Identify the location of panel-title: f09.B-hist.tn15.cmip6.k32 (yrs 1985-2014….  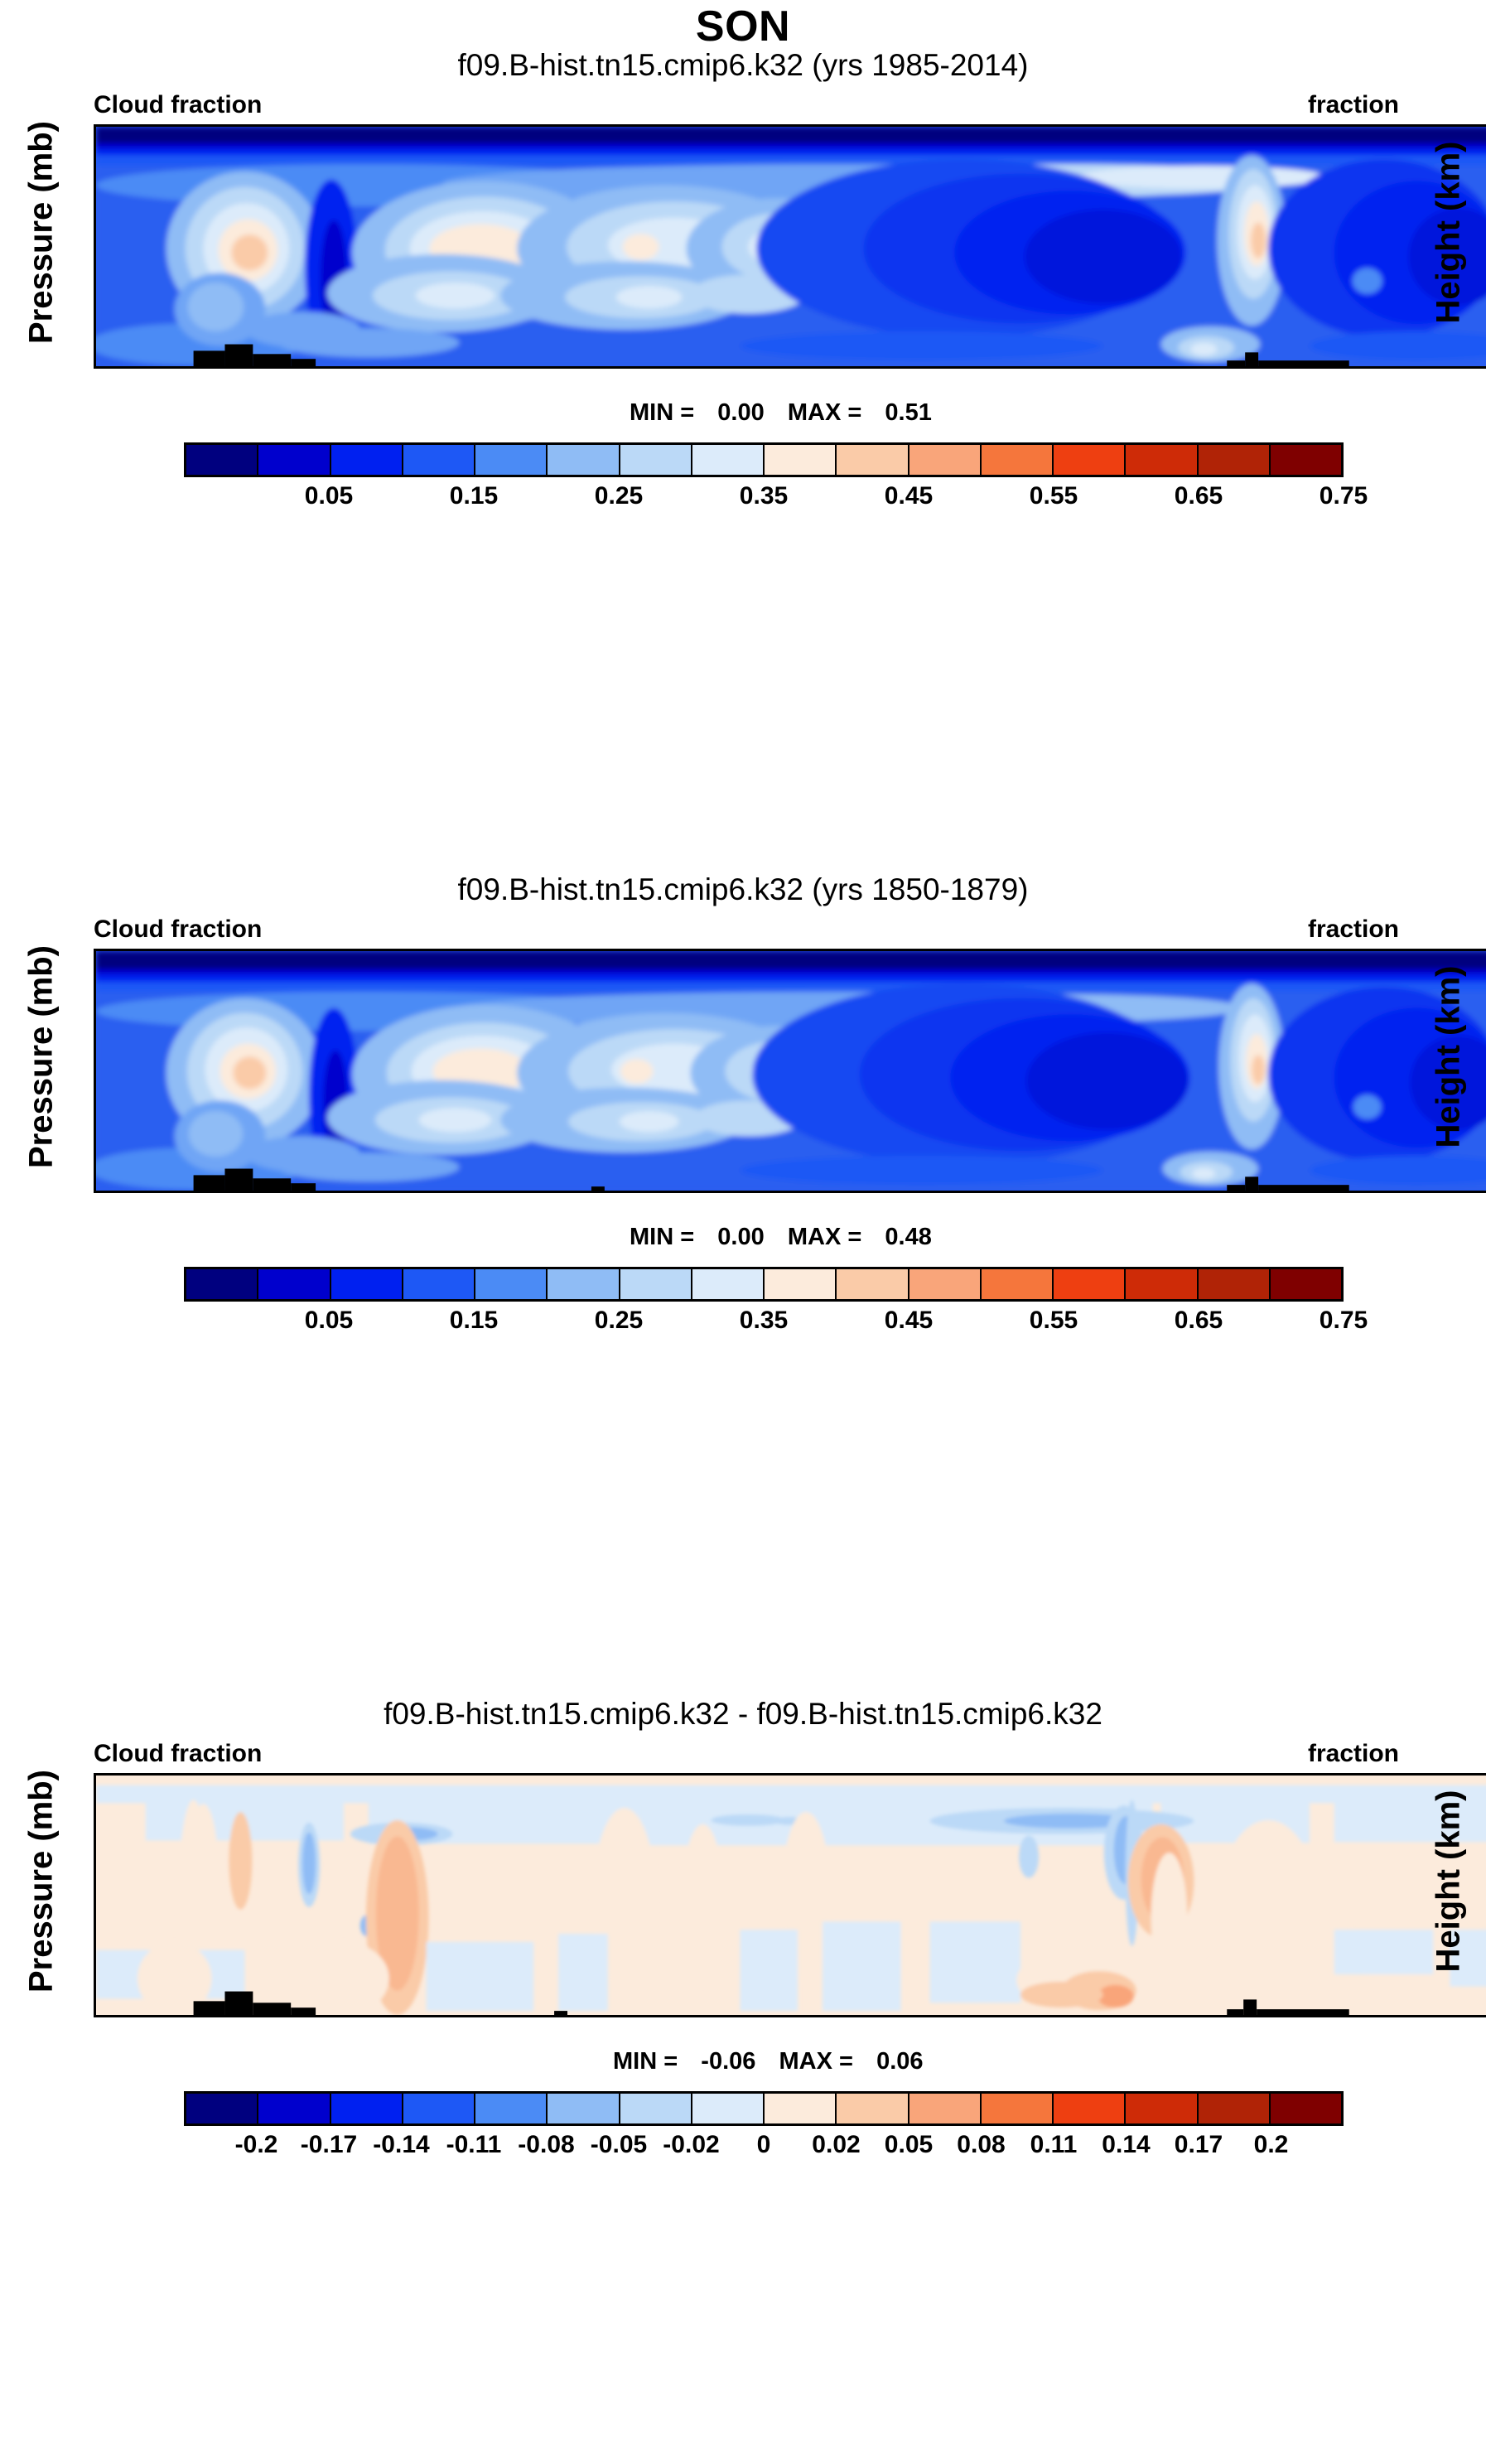
(743, 65).